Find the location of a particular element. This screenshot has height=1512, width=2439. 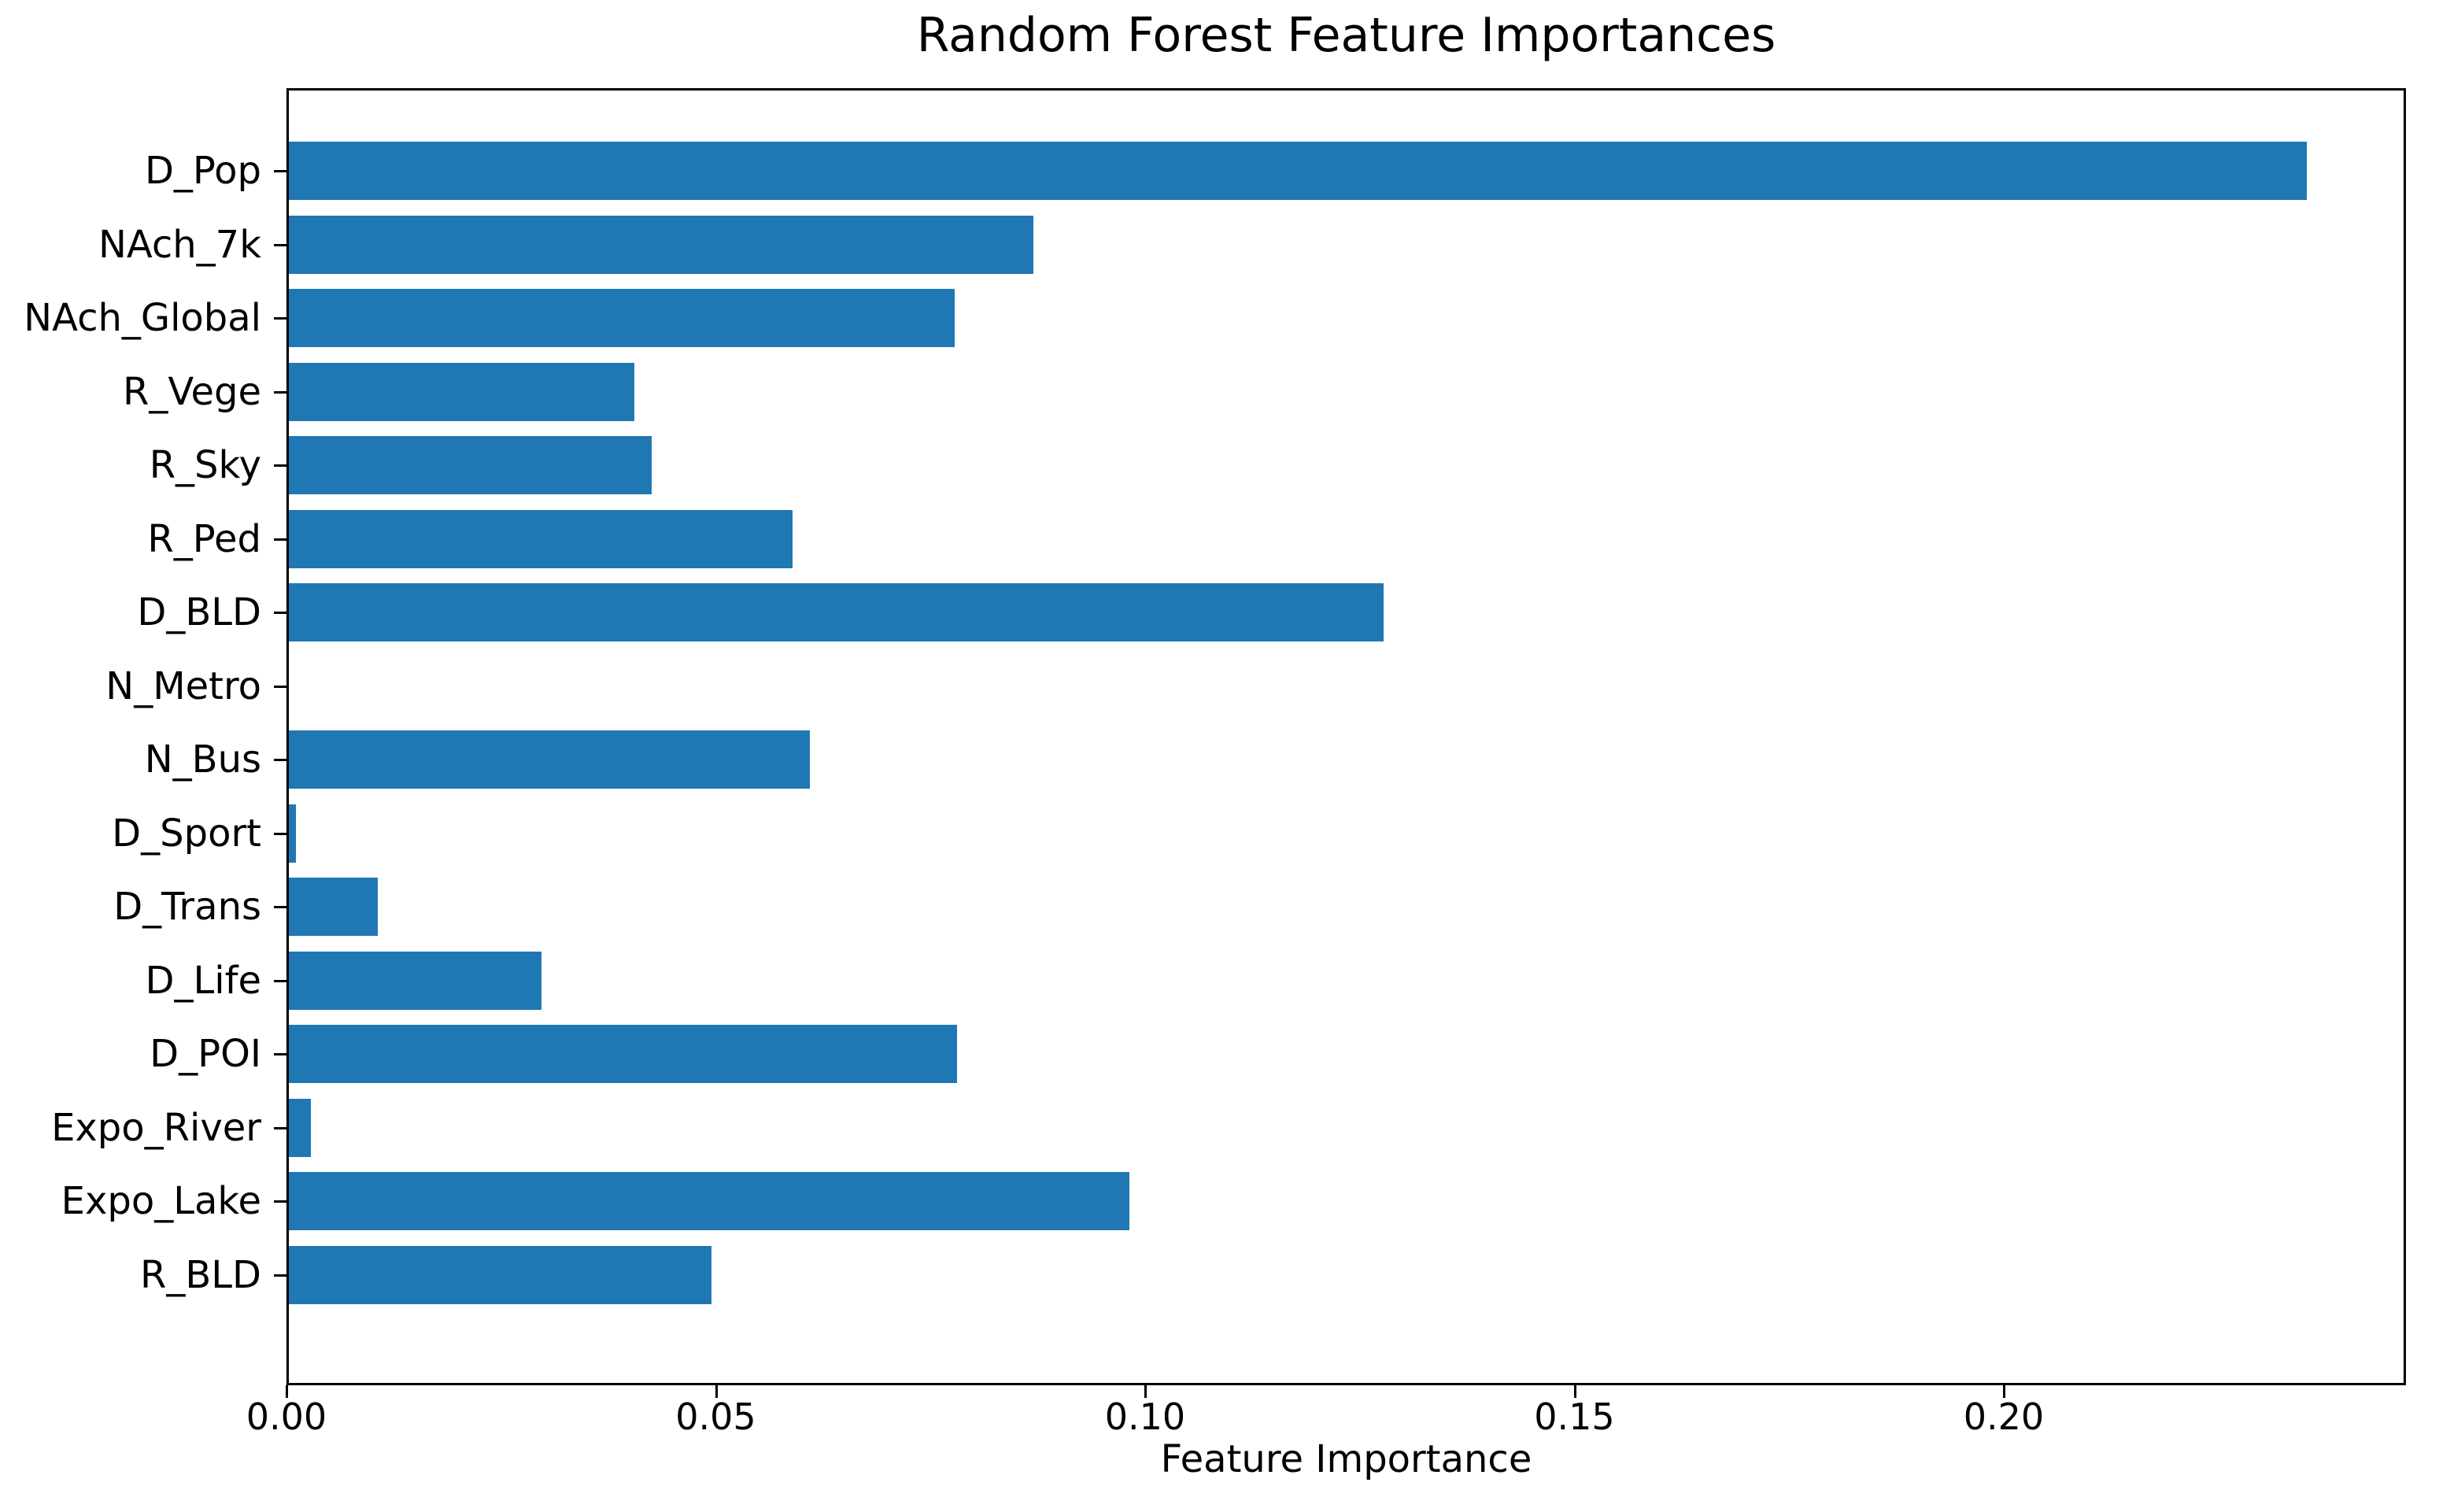

bar-Expo_River is located at coordinates (300, 1127).